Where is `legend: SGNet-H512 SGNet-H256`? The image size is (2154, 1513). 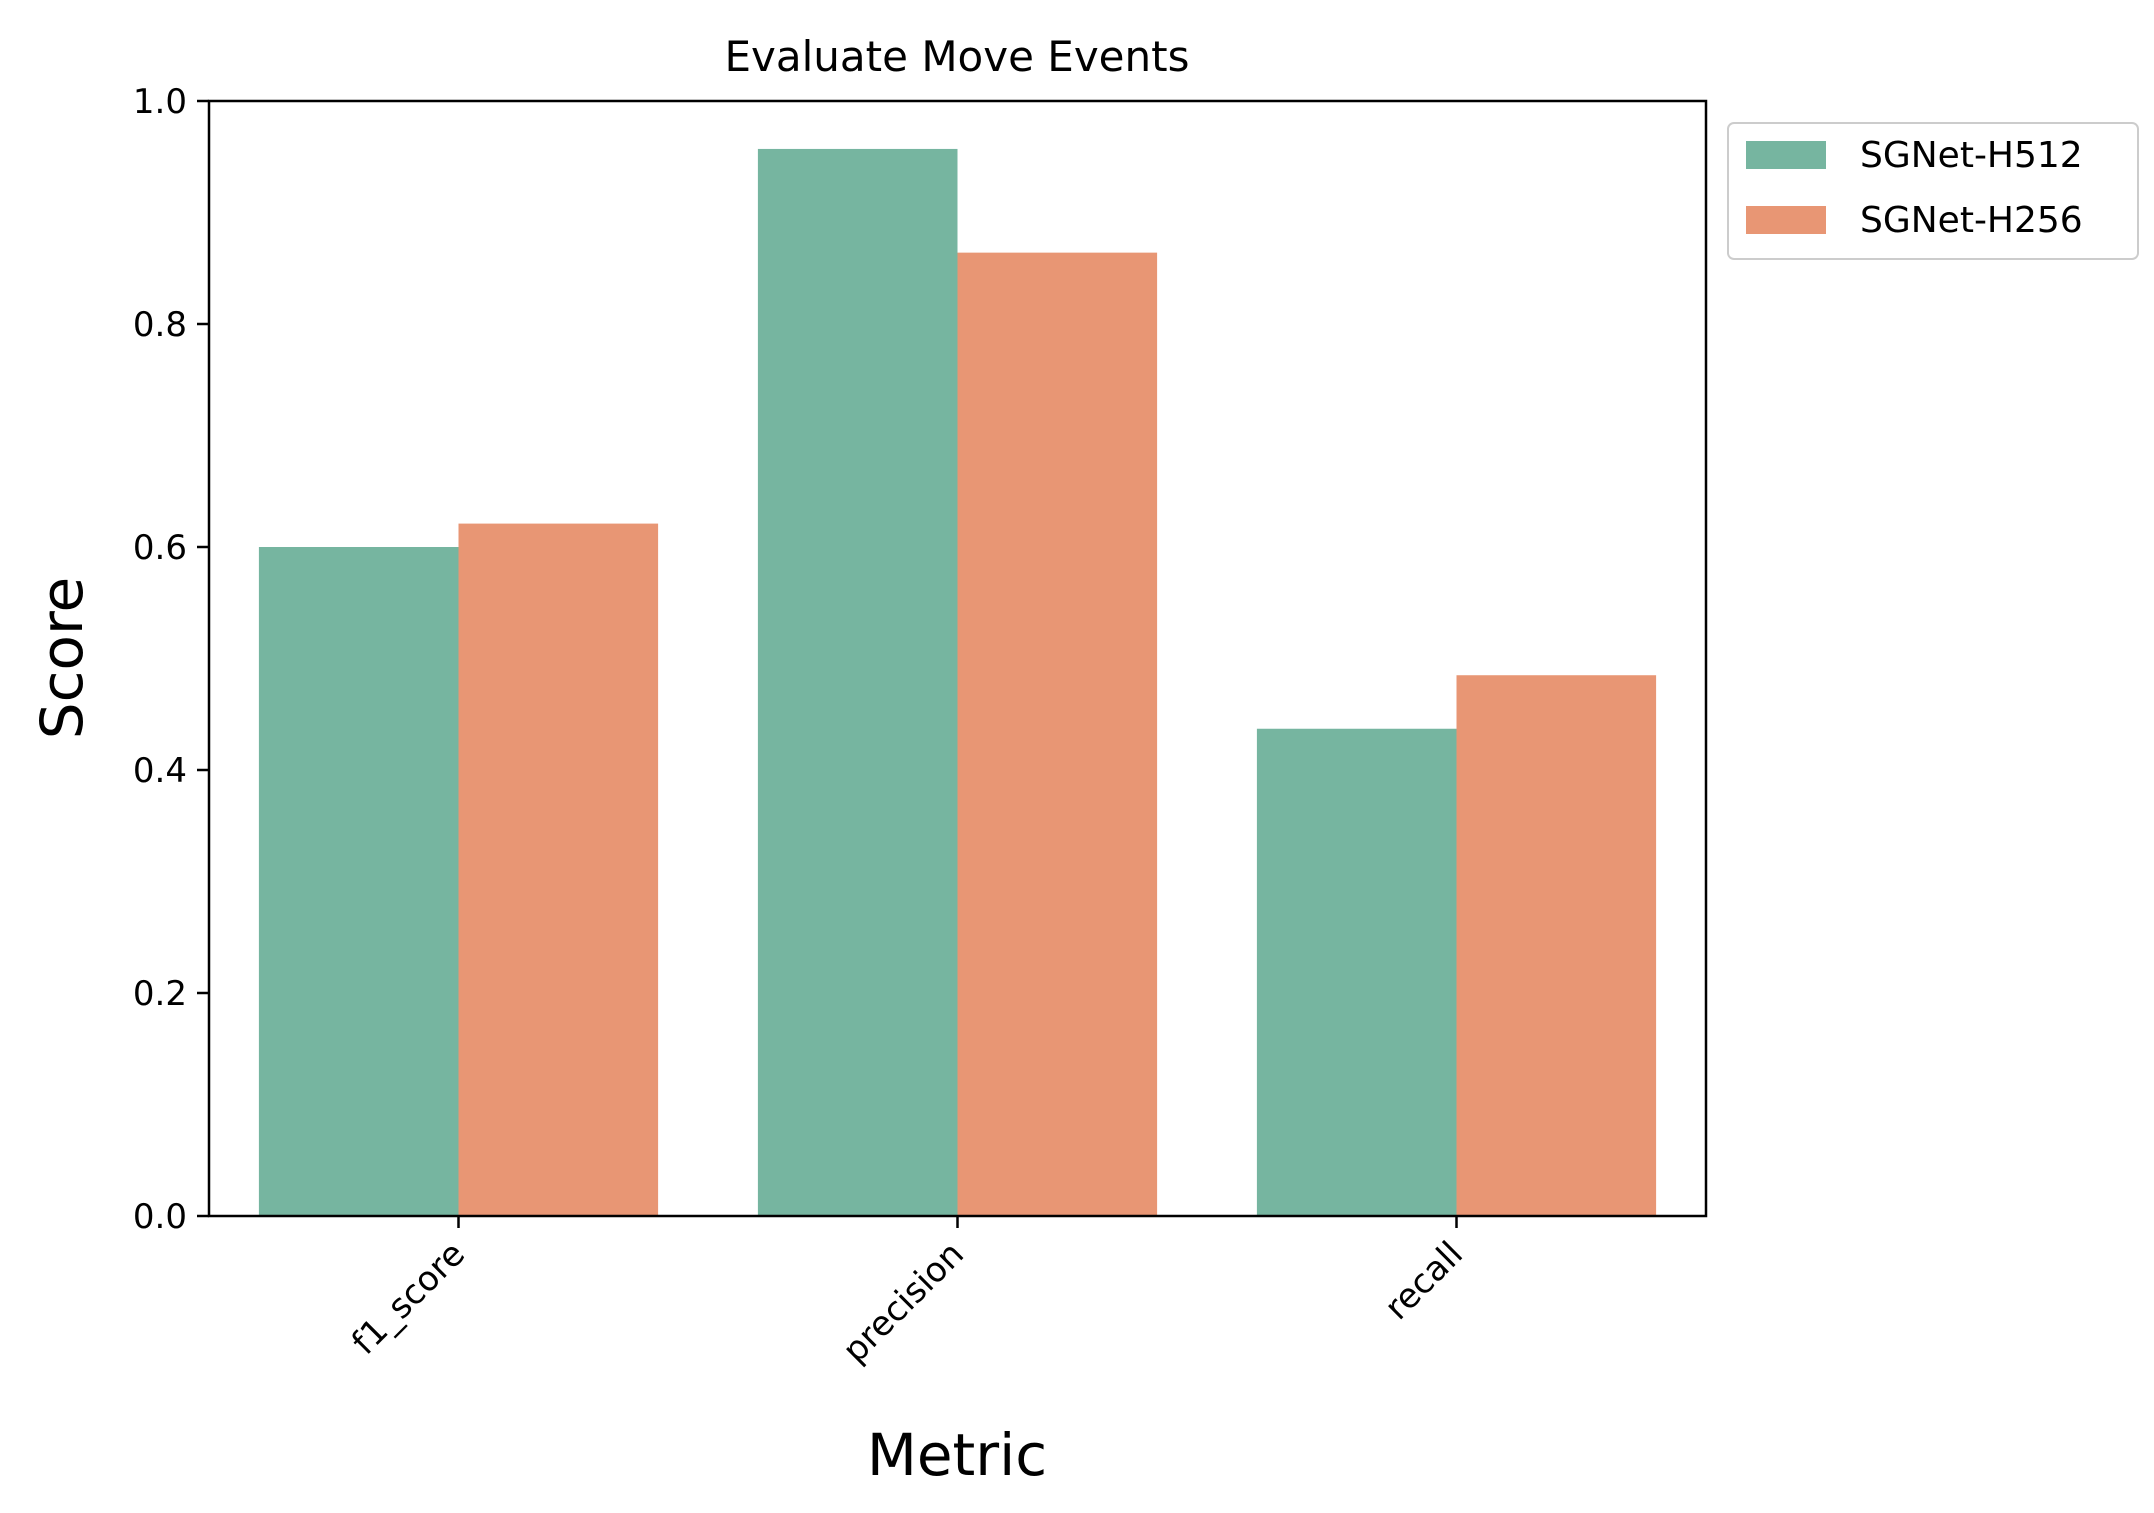 legend: SGNet-H512 SGNet-H256 is located at coordinates (1933, 191).